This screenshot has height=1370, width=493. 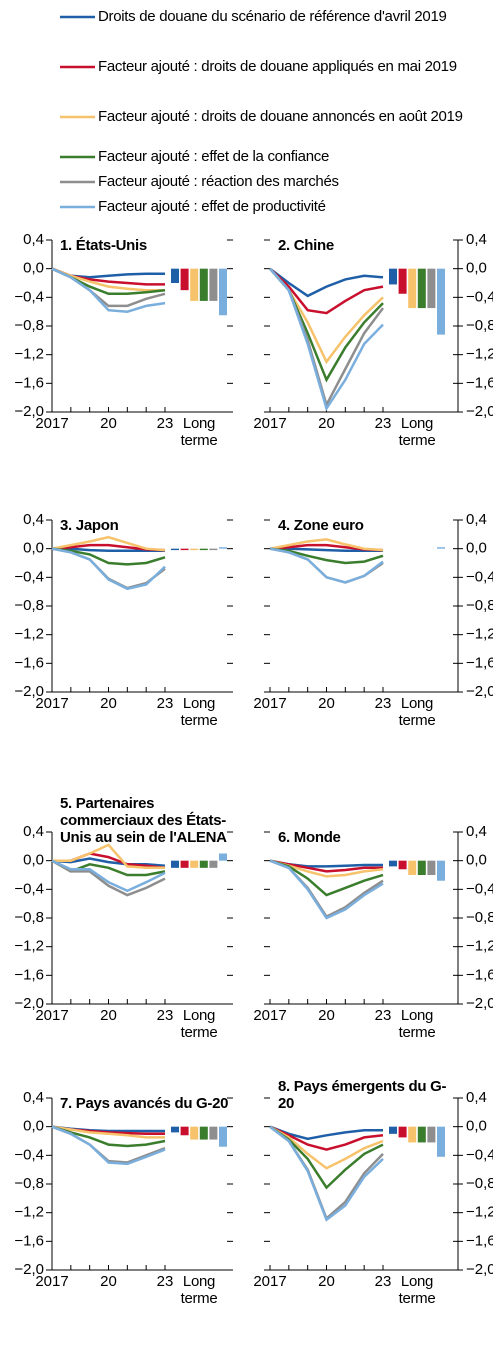 I want to click on legend-label: Facteur ajouté : effet de la confiance, so click(x=213, y=156).